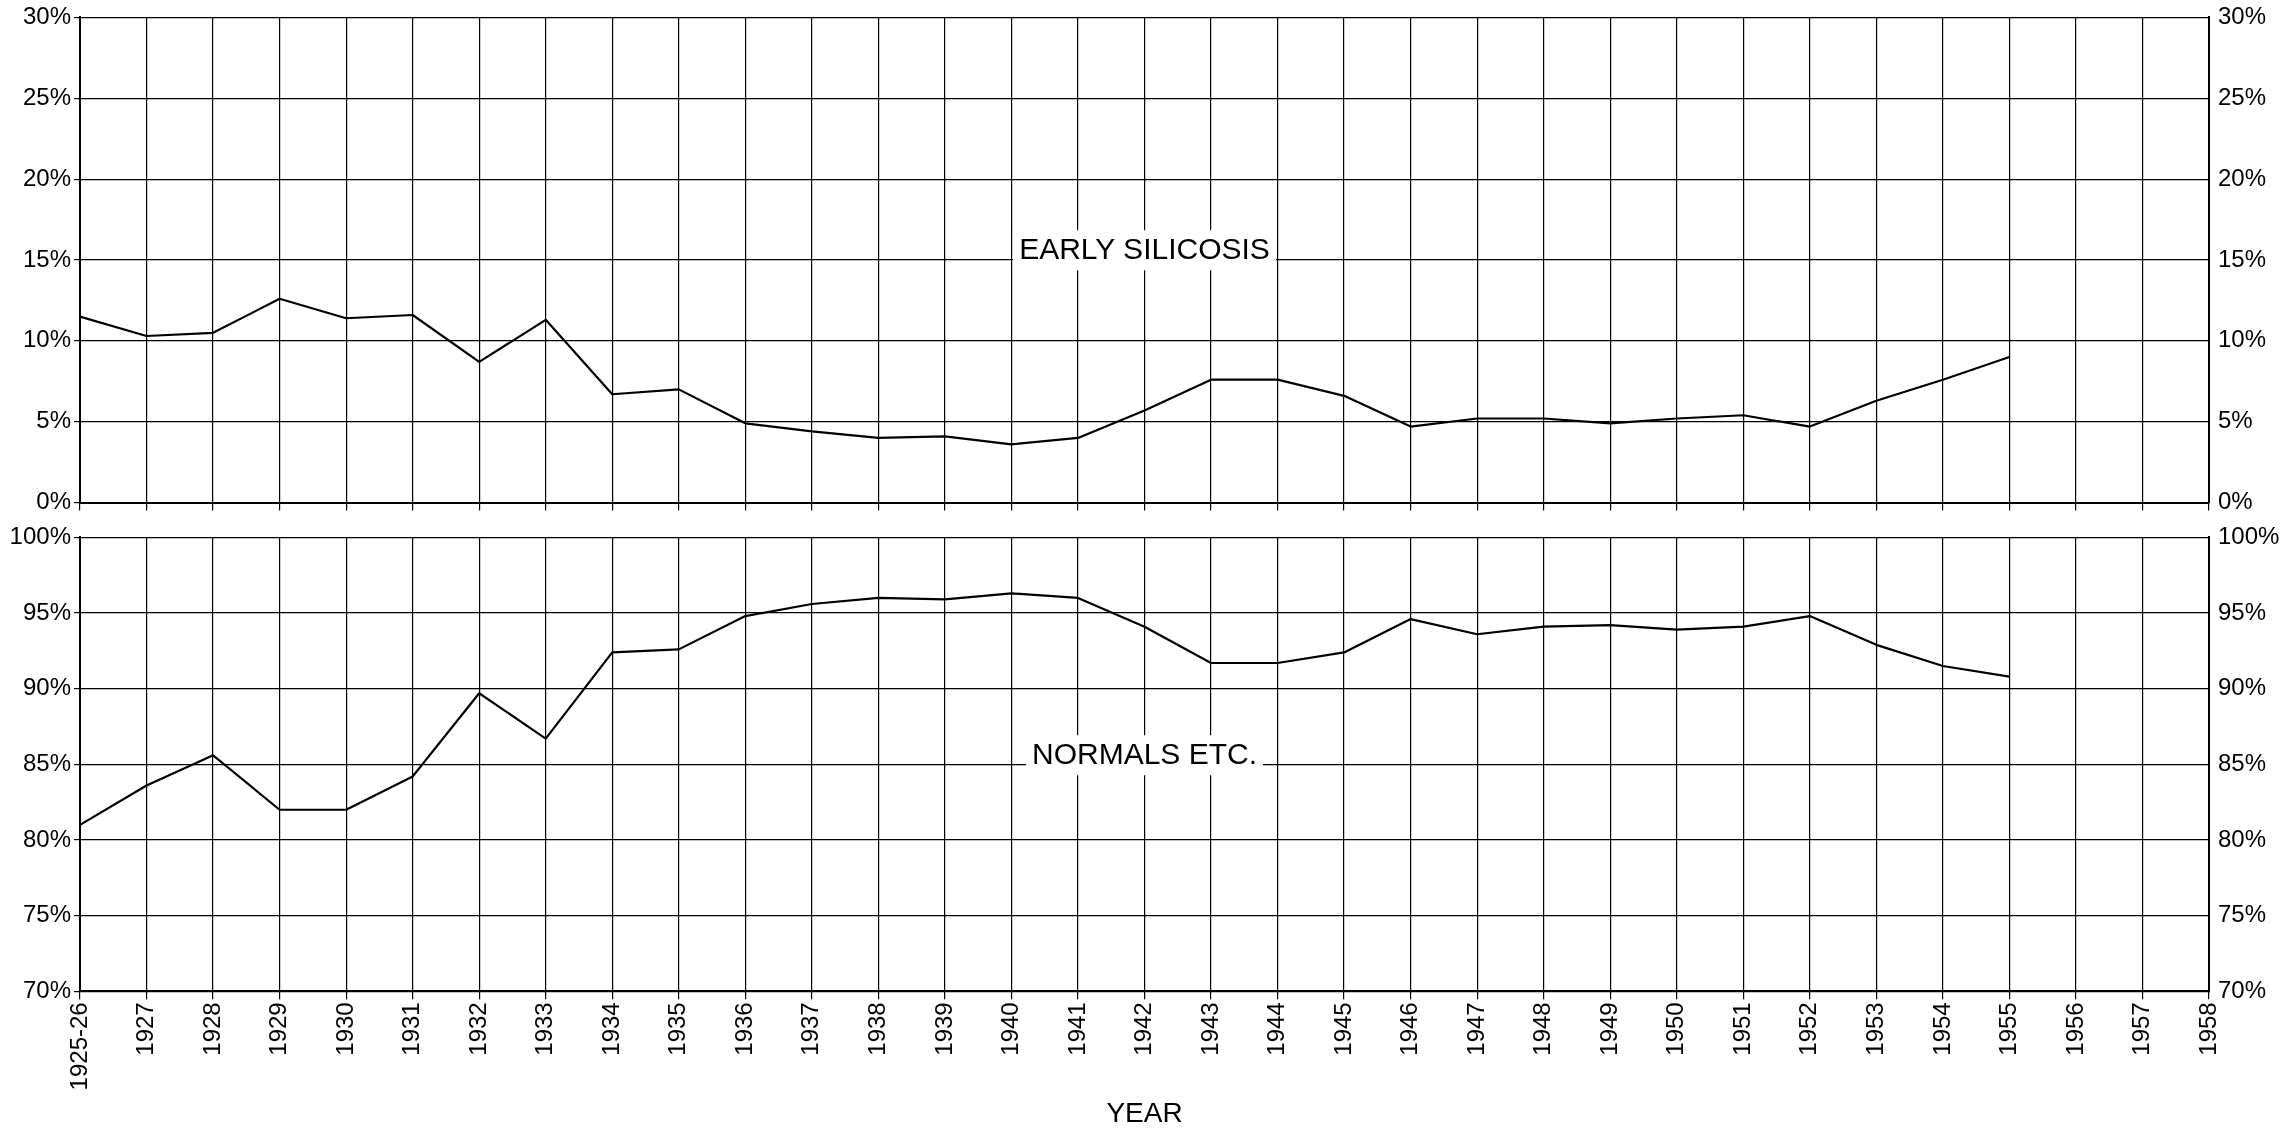  Describe the element at coordinates (2242, 687) in the screenshot. I see `y2-tick-label: 90%` at that location.